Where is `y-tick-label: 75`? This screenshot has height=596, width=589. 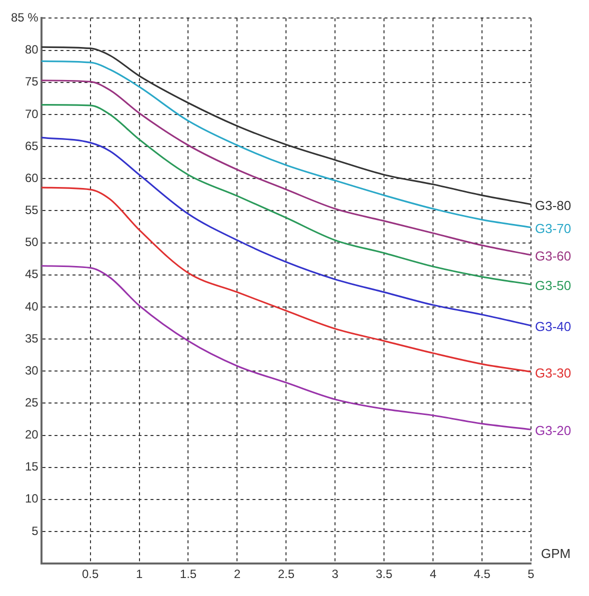
y-tick-label: 75 is located at coordinates (31, 81).